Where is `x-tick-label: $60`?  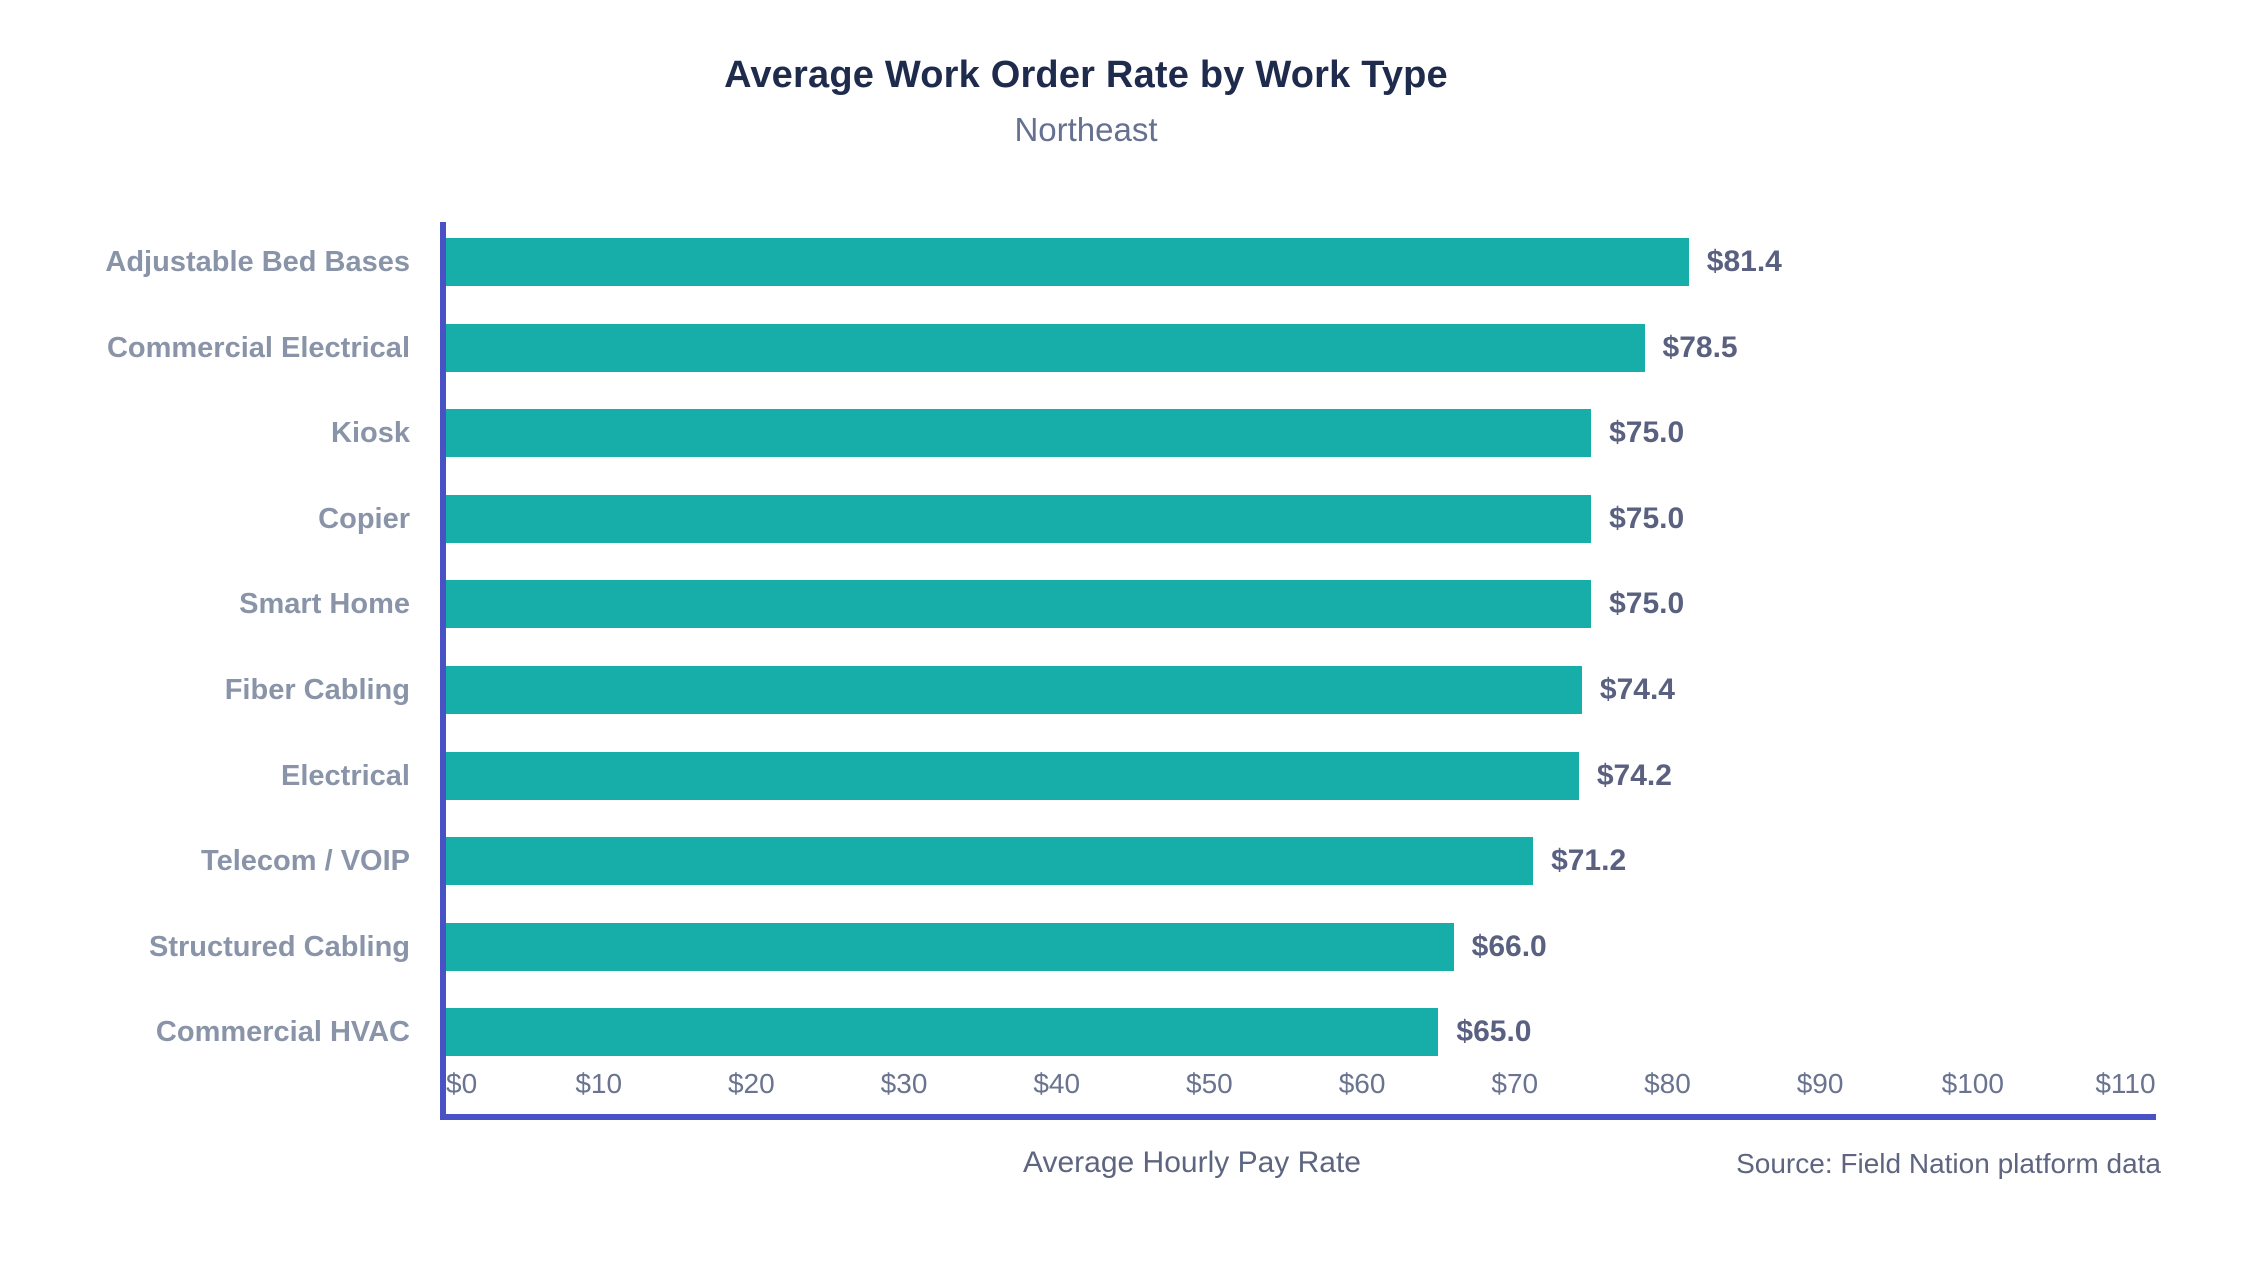
x-tick-label: $60 is located at coordinates (1362, 1083).